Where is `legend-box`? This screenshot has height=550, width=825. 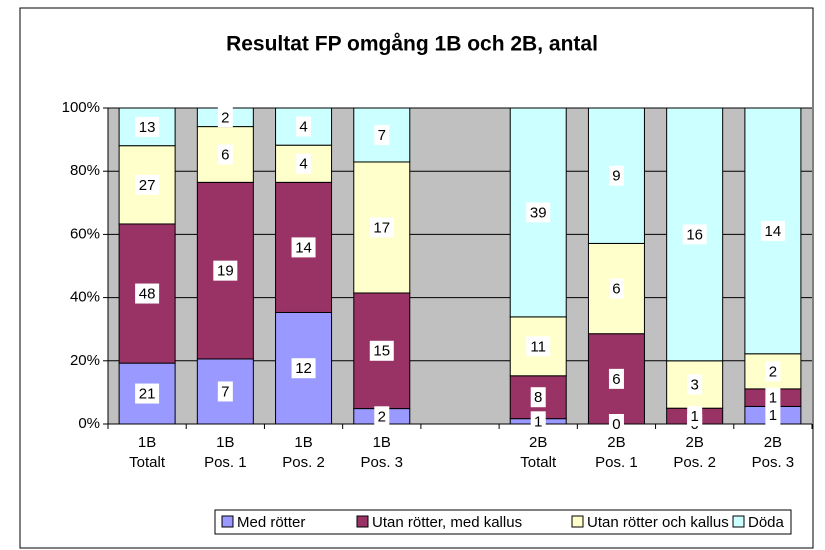 legend-box is located at coordinates (503, 522).